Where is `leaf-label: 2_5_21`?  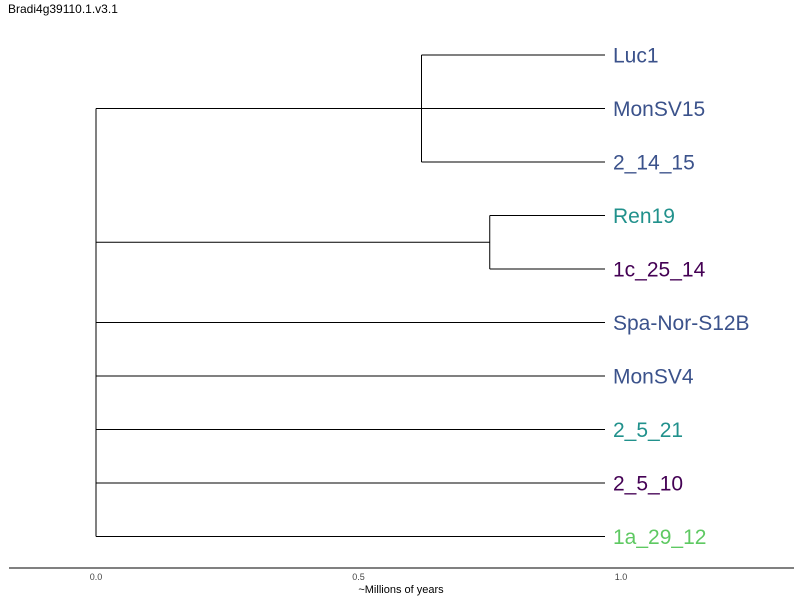
leaf-label: 2_5_21 is located at coordinates (648, 430).